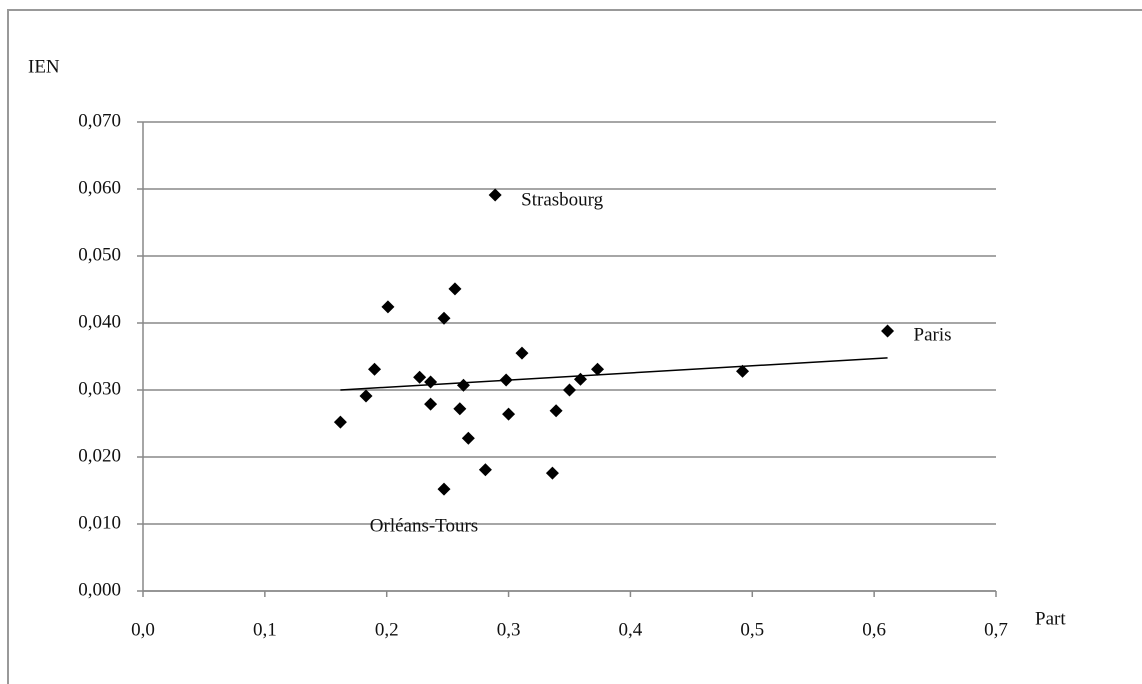 The height and width of the screenshot is (684, 1142). Describe the element at coordinates (874, 629) in the screenshot. I see `x-tick-label: 0,6` at that location.